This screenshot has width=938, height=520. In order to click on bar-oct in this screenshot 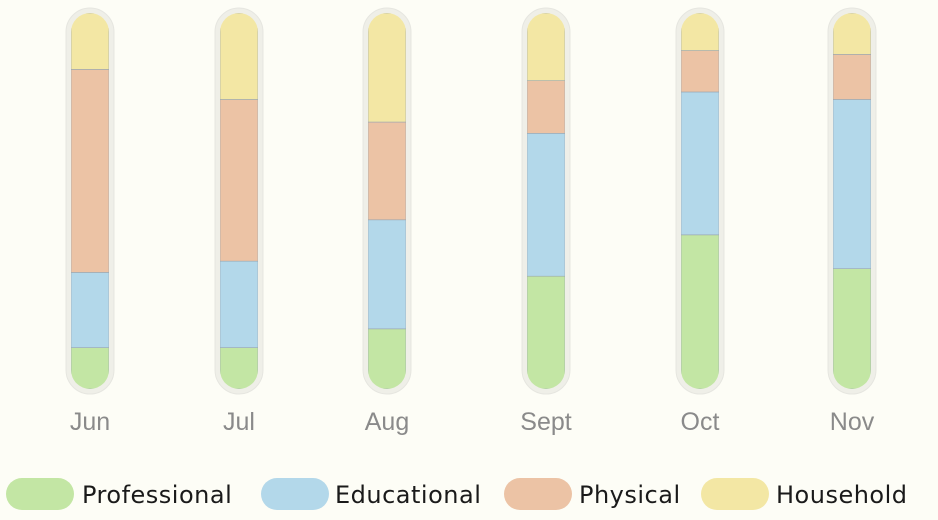, I will do `click(700, 201)`.